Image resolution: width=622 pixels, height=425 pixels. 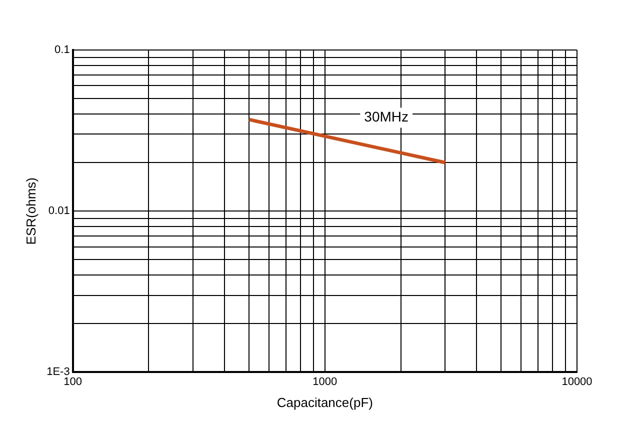 I want to click on x-tick-label: 100, so click(x=73, y=382).